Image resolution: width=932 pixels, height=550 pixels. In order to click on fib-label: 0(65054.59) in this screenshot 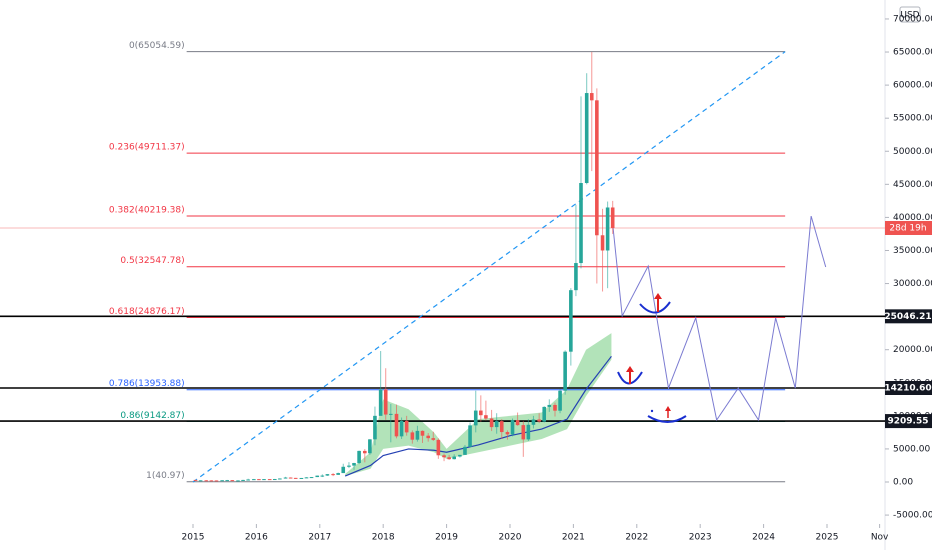, I will do `click(157, 46)`.